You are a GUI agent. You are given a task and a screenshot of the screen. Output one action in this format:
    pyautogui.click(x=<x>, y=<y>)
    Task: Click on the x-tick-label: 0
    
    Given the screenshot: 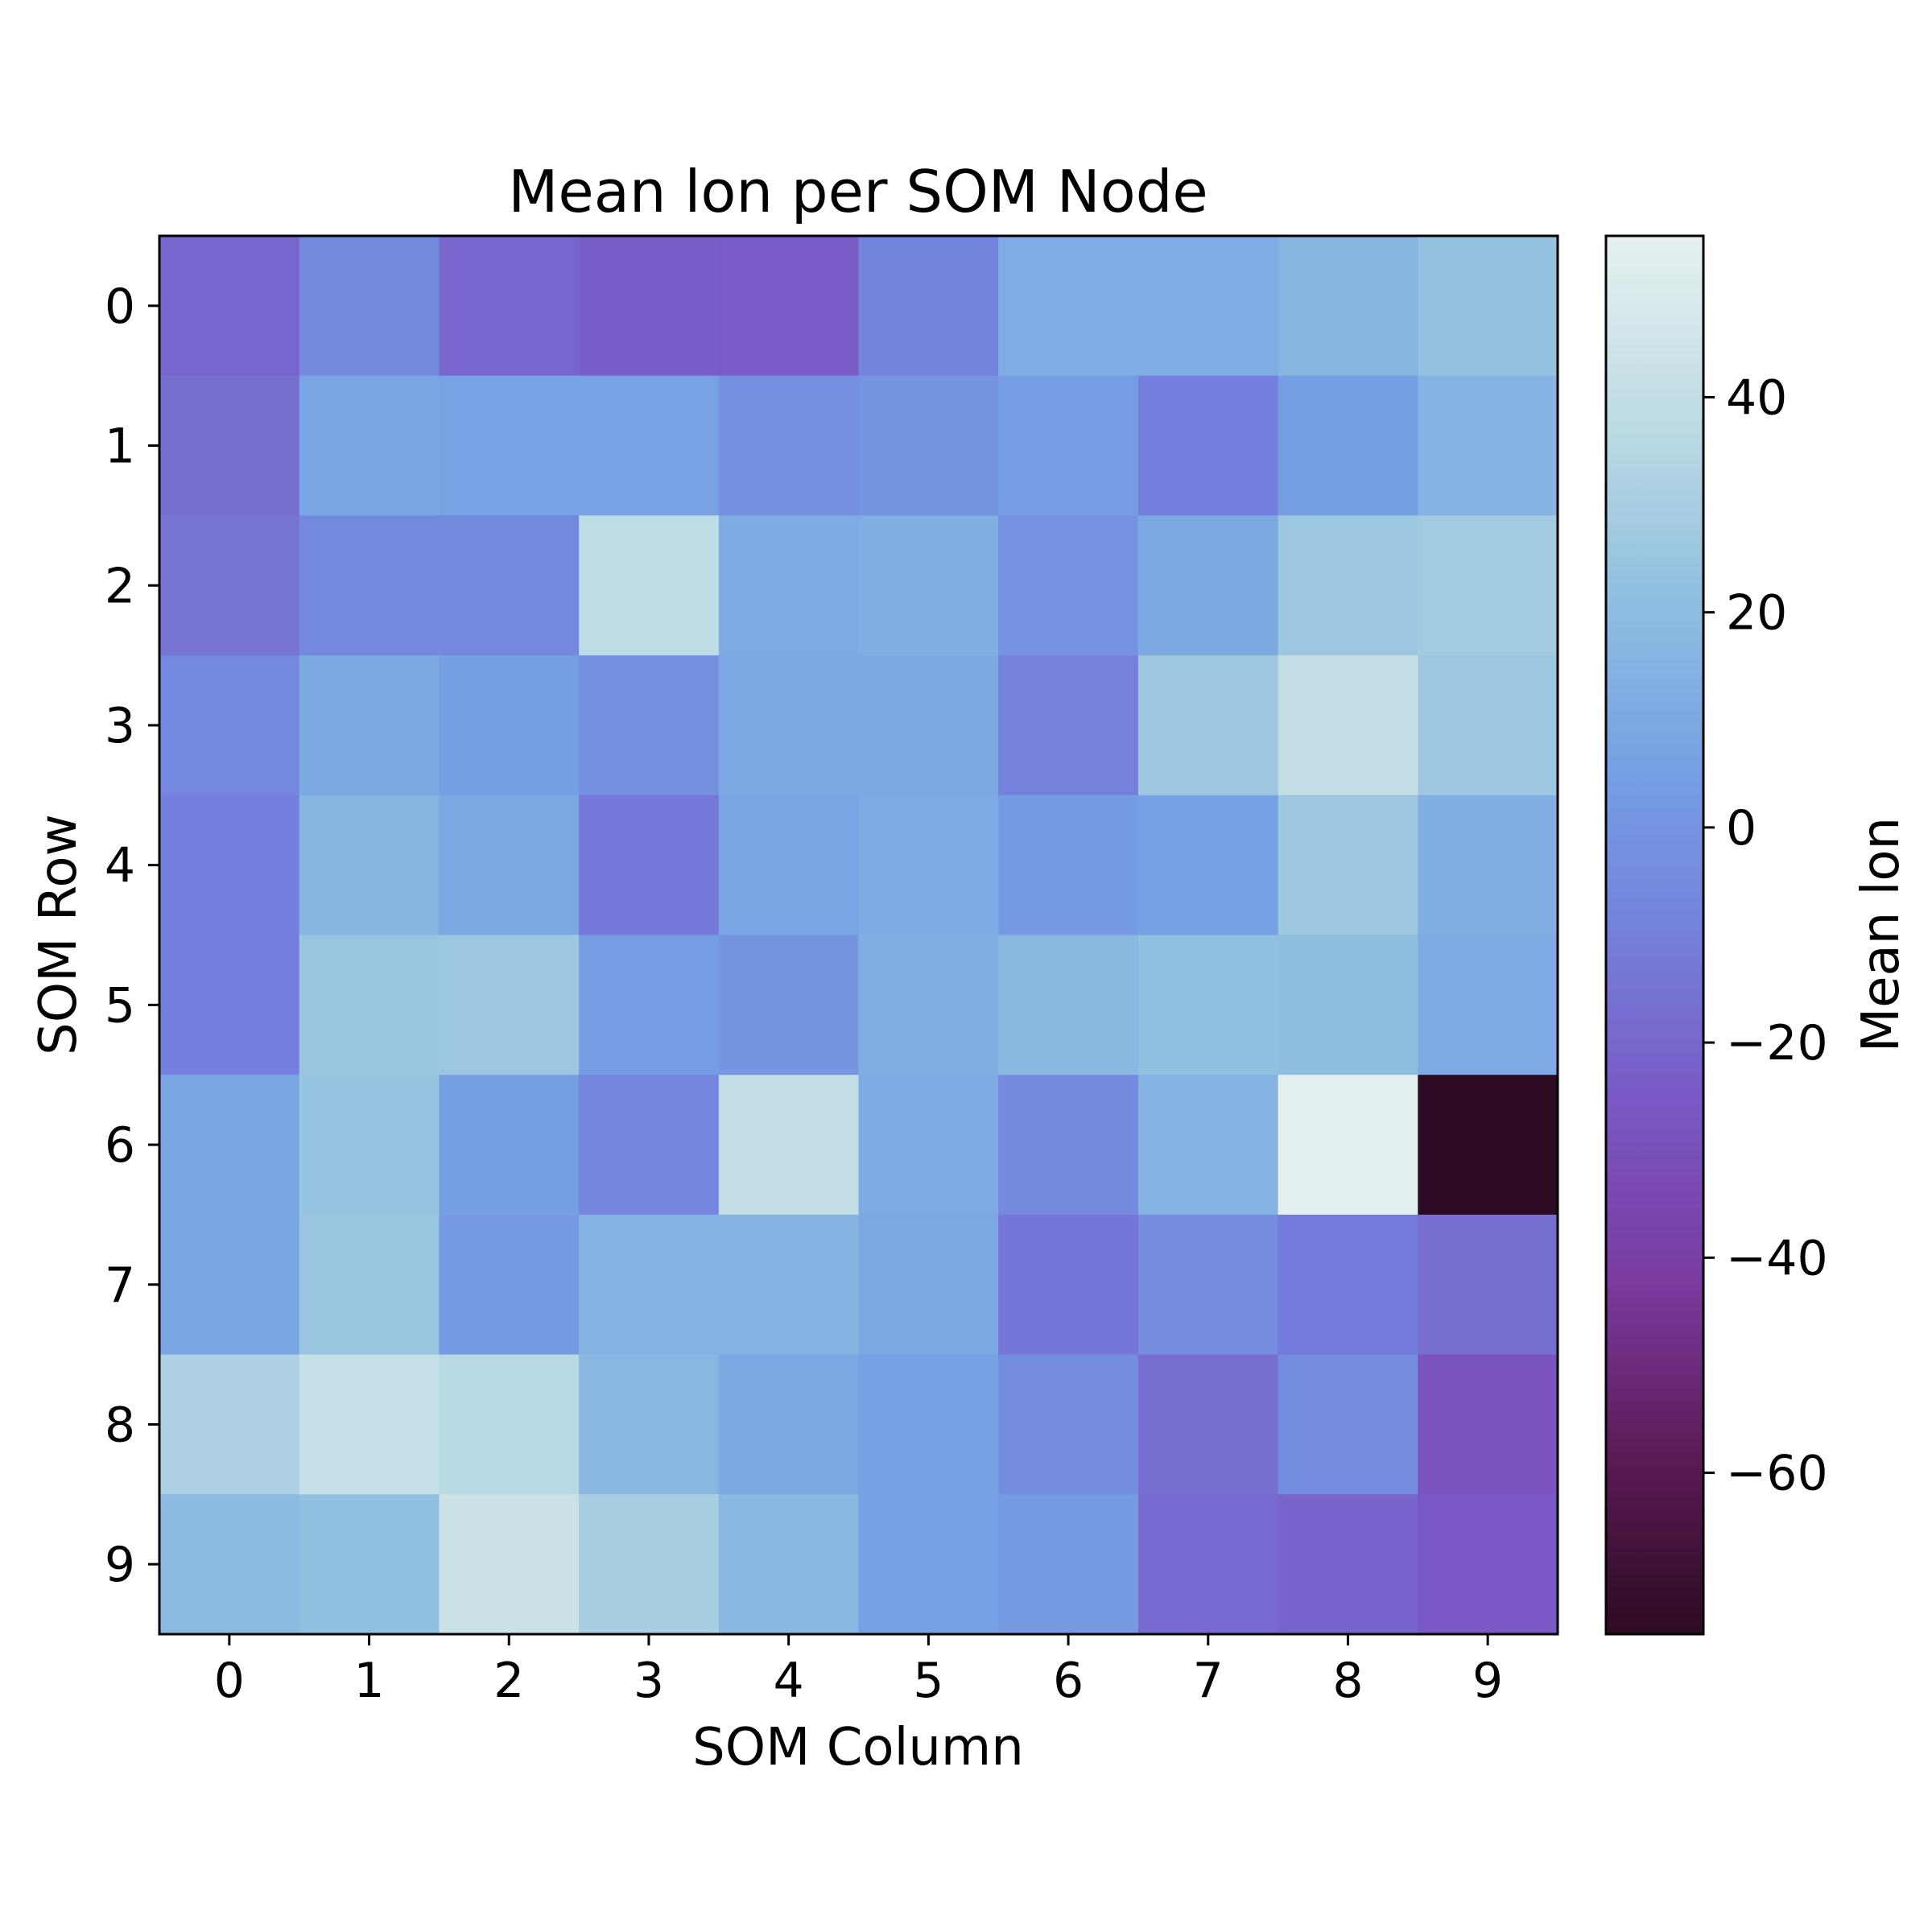 What is the action you would take?
    pyautogui.click(x=229, y=1681)
    